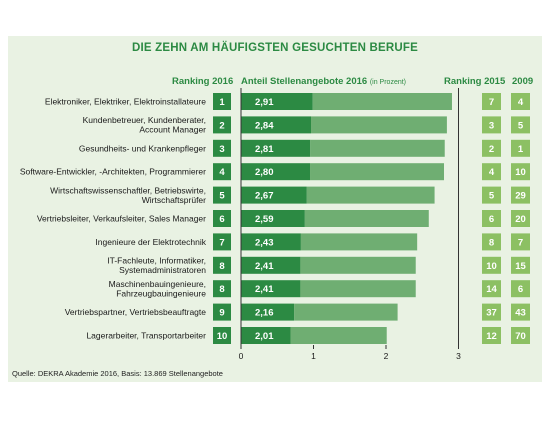 The width and height of the screenshot is (550, 425). Describe the element at coordinates (388, 82) in the screenshot. I see `header-share-unit: (in Prozent)` at that location.